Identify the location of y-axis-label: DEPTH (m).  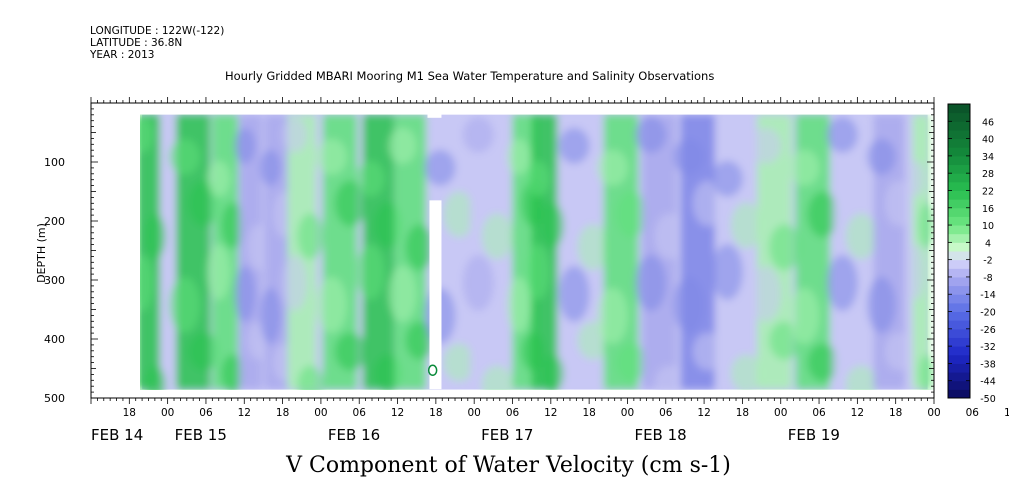
(41, 253).